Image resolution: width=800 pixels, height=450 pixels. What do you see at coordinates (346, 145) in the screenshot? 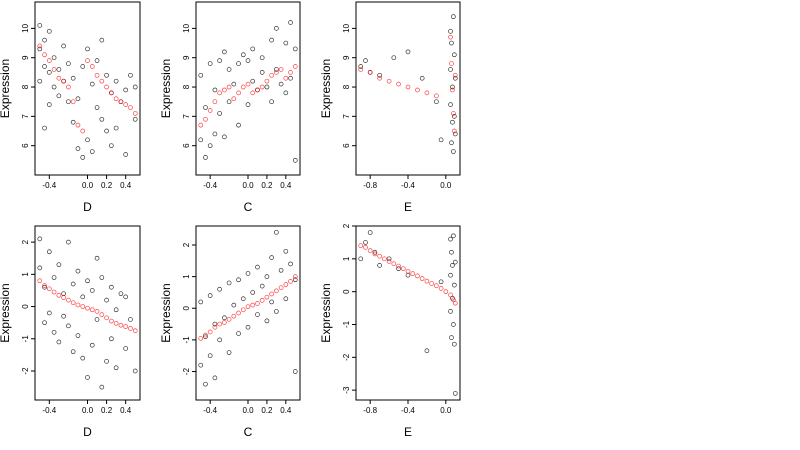
I see `y-tick-label: 6` at bounding box center [346, 145].